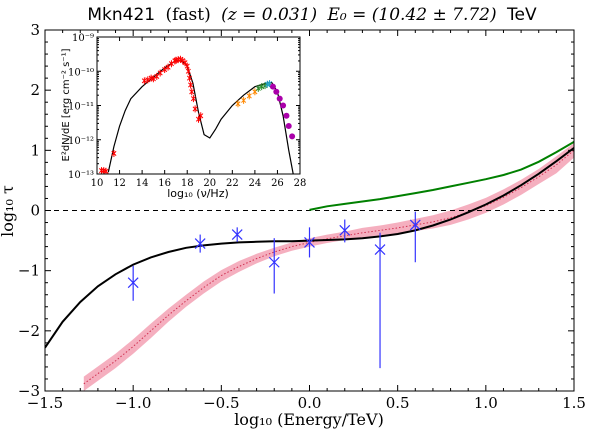 Image resolution: width=598 pixels, height=441 pixels. I want to click on x-tick-label: 0.5, so click(398, 403).